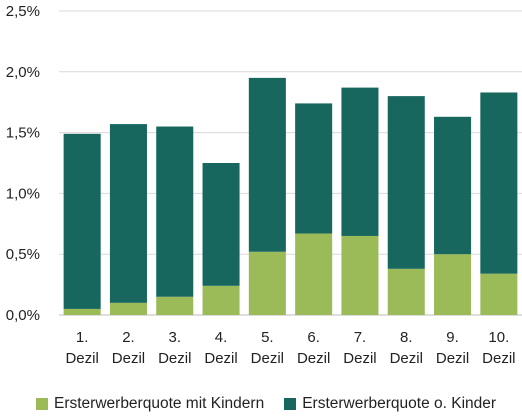  What do you see at coordinates (42, 404) in the screenshot?
I see `legend-swatch-with-children` at bounding box center [42, 404].